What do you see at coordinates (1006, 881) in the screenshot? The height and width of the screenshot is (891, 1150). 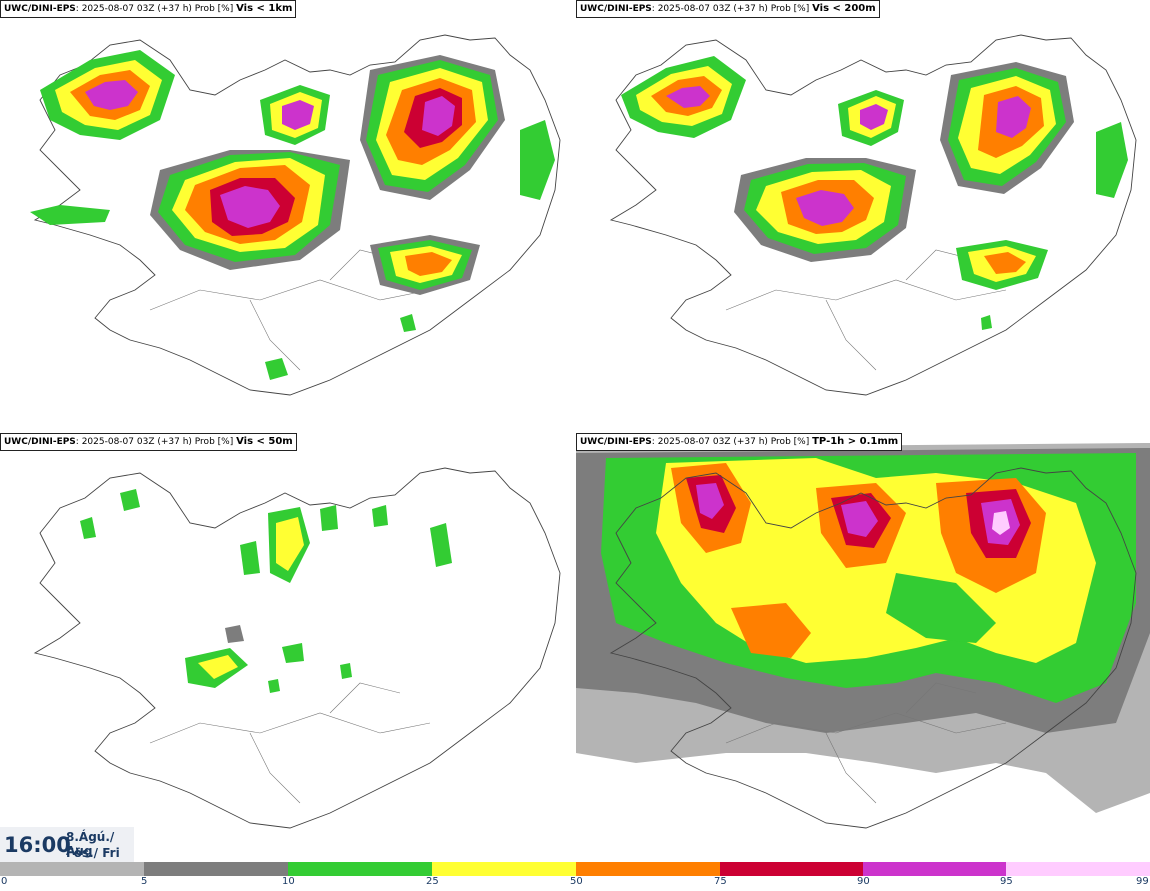 I see `colorbar-tick: 95` at bounding box center [1006, 881].